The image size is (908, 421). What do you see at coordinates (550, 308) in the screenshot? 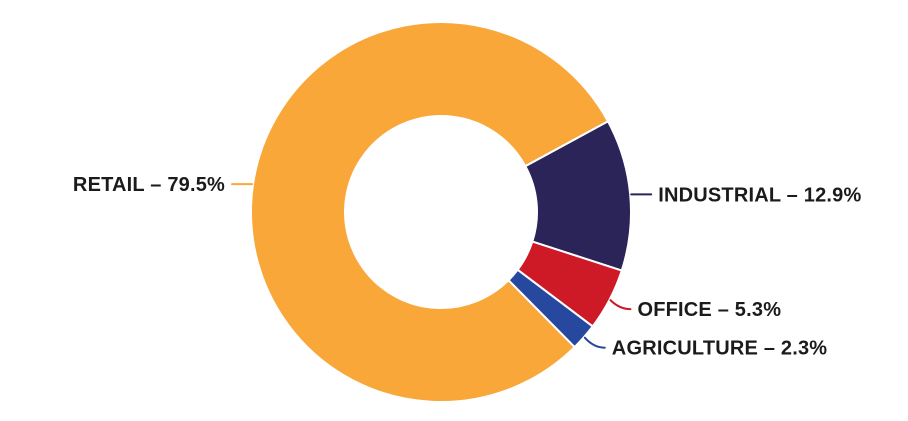
I see `slice-agriculture` at bounding box center [550, 308].